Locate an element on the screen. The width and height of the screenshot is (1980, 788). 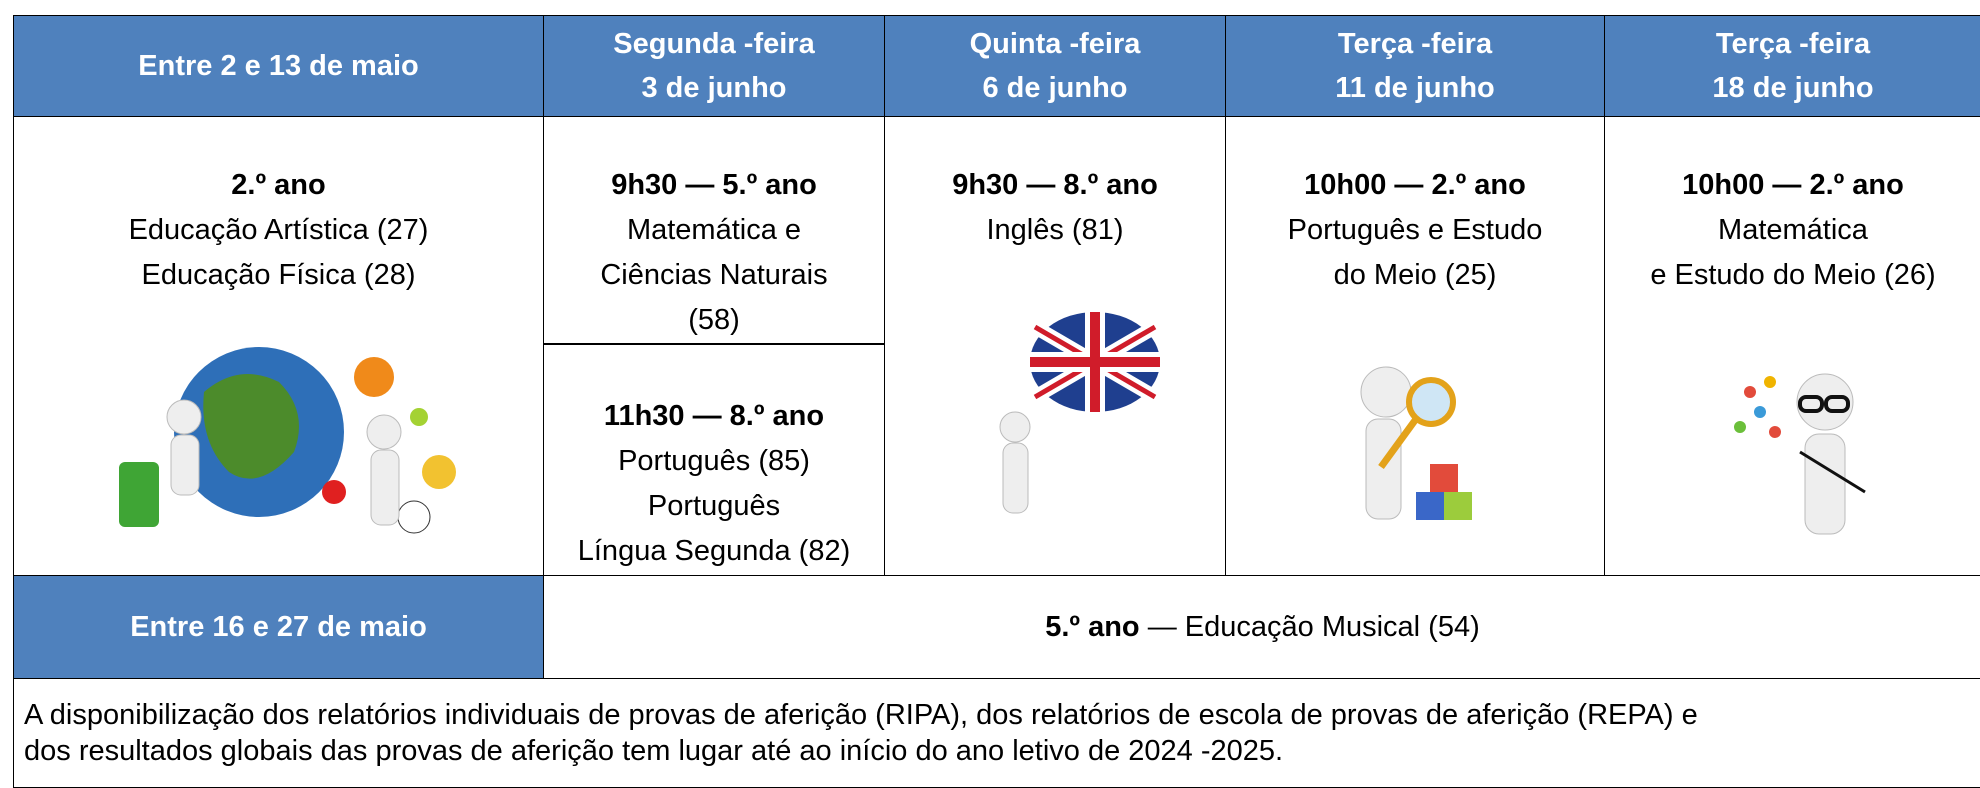
header-text: 3 de junho is located at coordinates (714, 88).